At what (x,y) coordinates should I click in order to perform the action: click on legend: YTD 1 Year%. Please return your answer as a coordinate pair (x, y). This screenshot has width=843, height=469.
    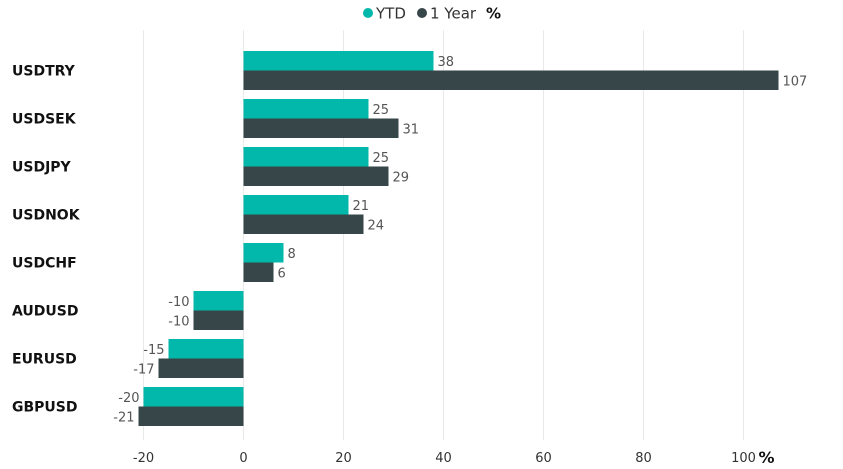
    Looking at the image, I should click on (432, 14).